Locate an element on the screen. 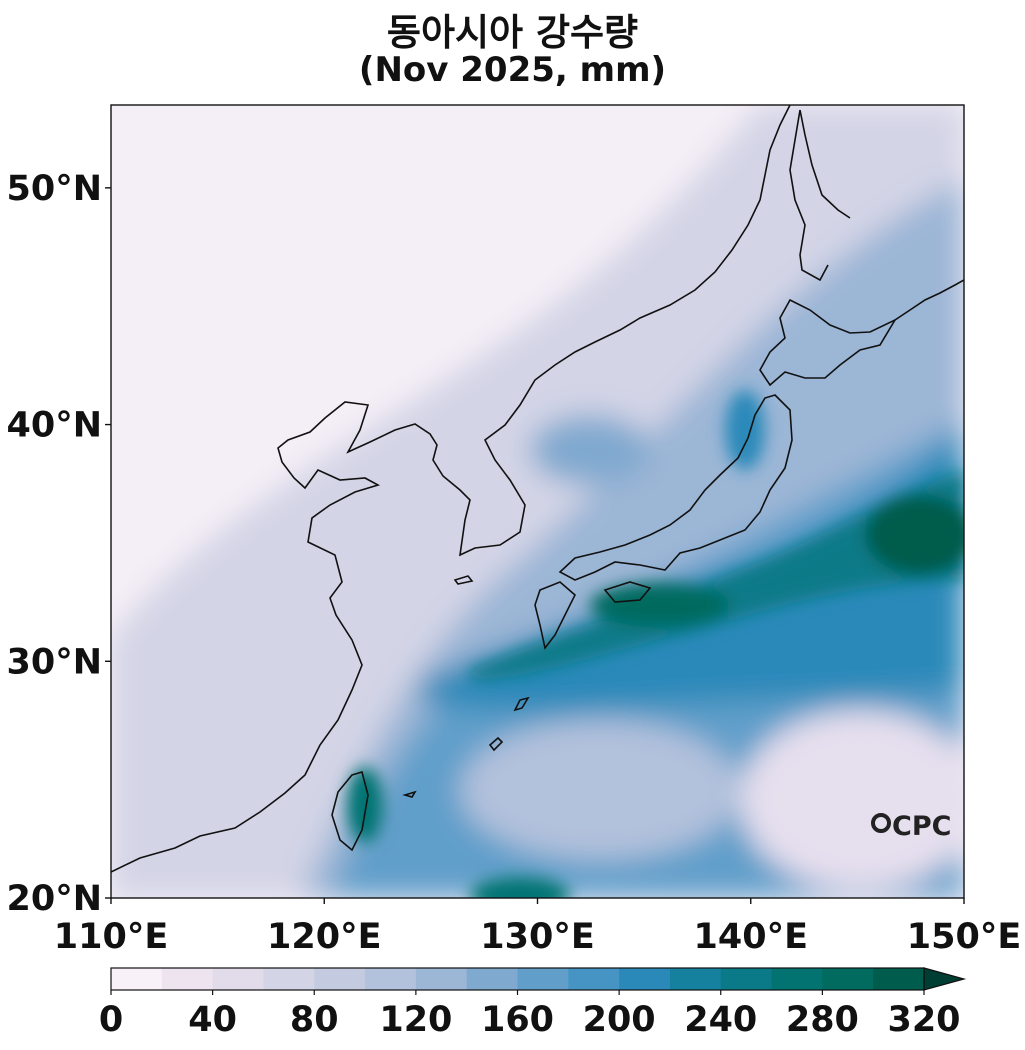 This screenshot has width=1025, height=1050. lon-tick-label: 150°E is located at coordinates (964, 937).